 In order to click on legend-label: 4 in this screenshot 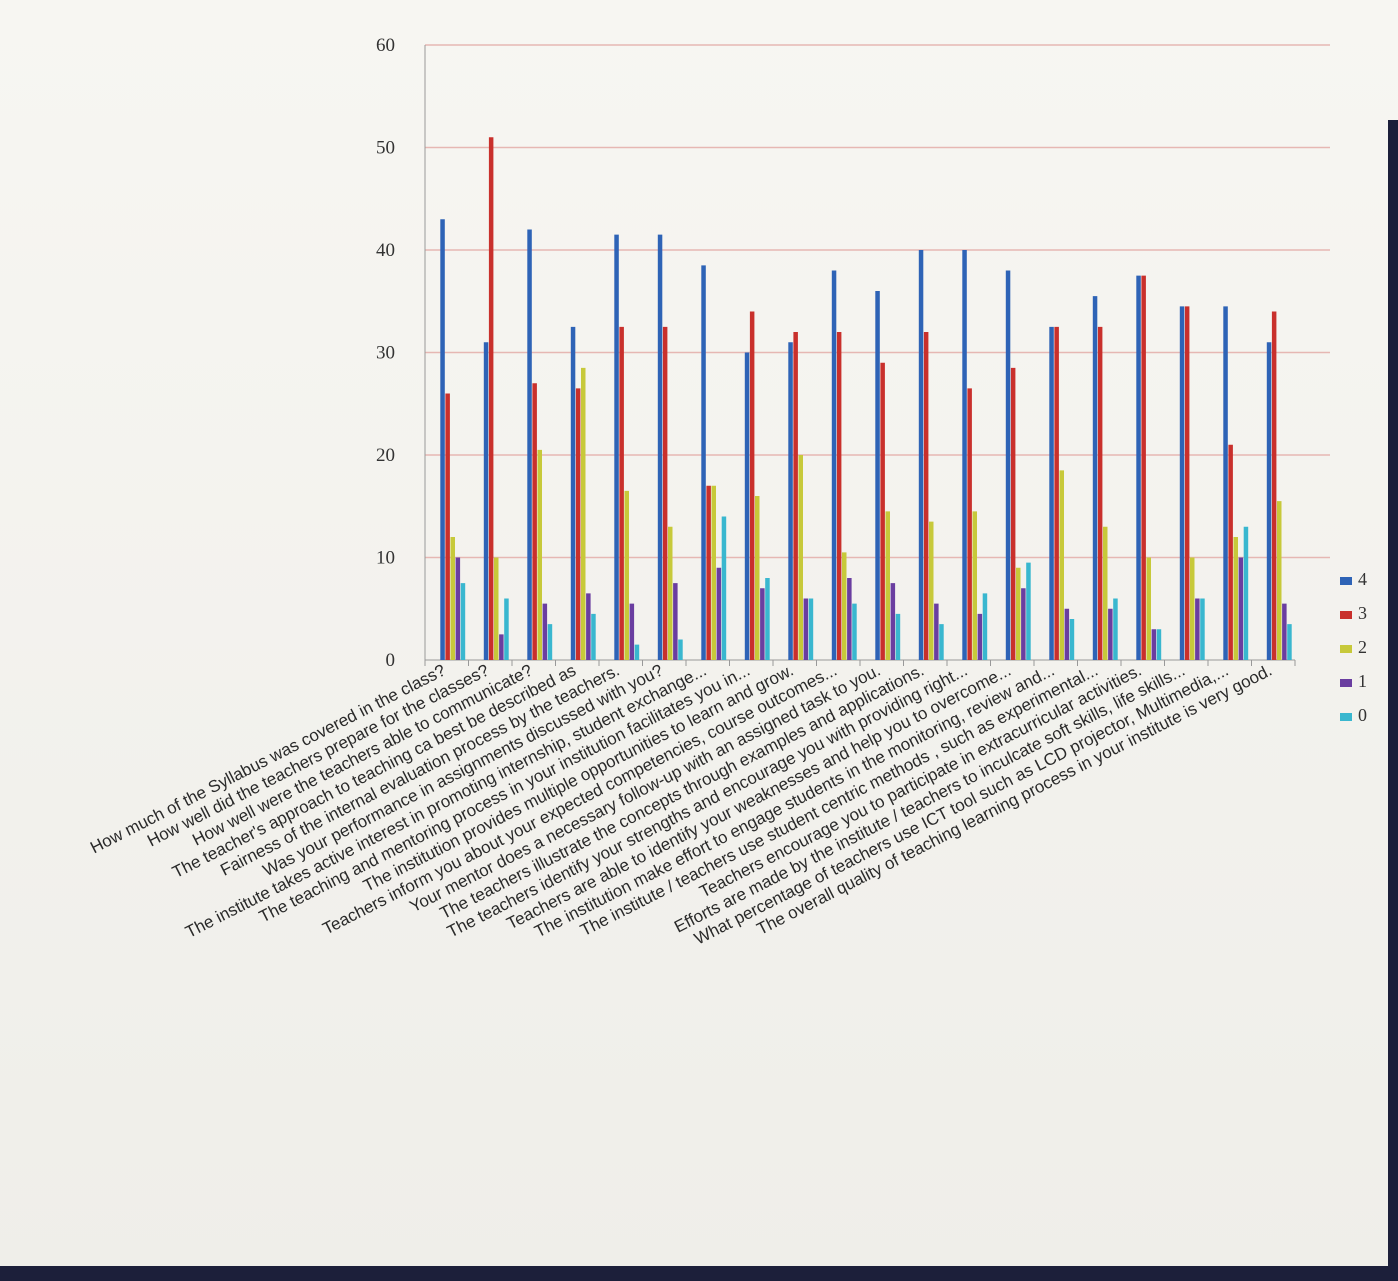, I will do `click(1362, 579)`.